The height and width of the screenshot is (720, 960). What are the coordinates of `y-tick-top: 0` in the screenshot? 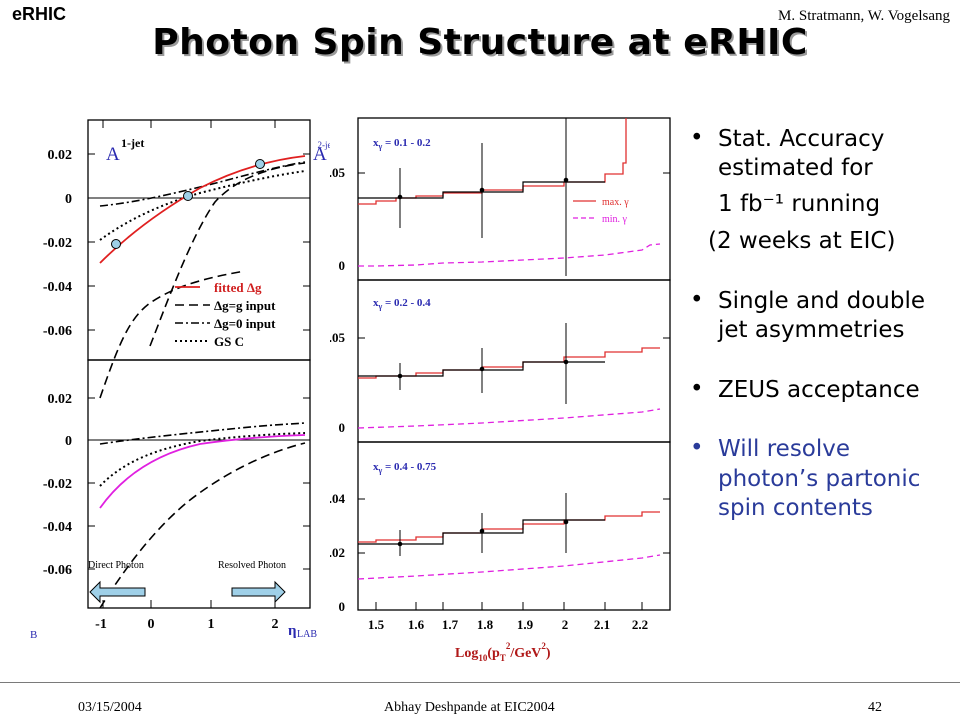 It's located at (68, 199).